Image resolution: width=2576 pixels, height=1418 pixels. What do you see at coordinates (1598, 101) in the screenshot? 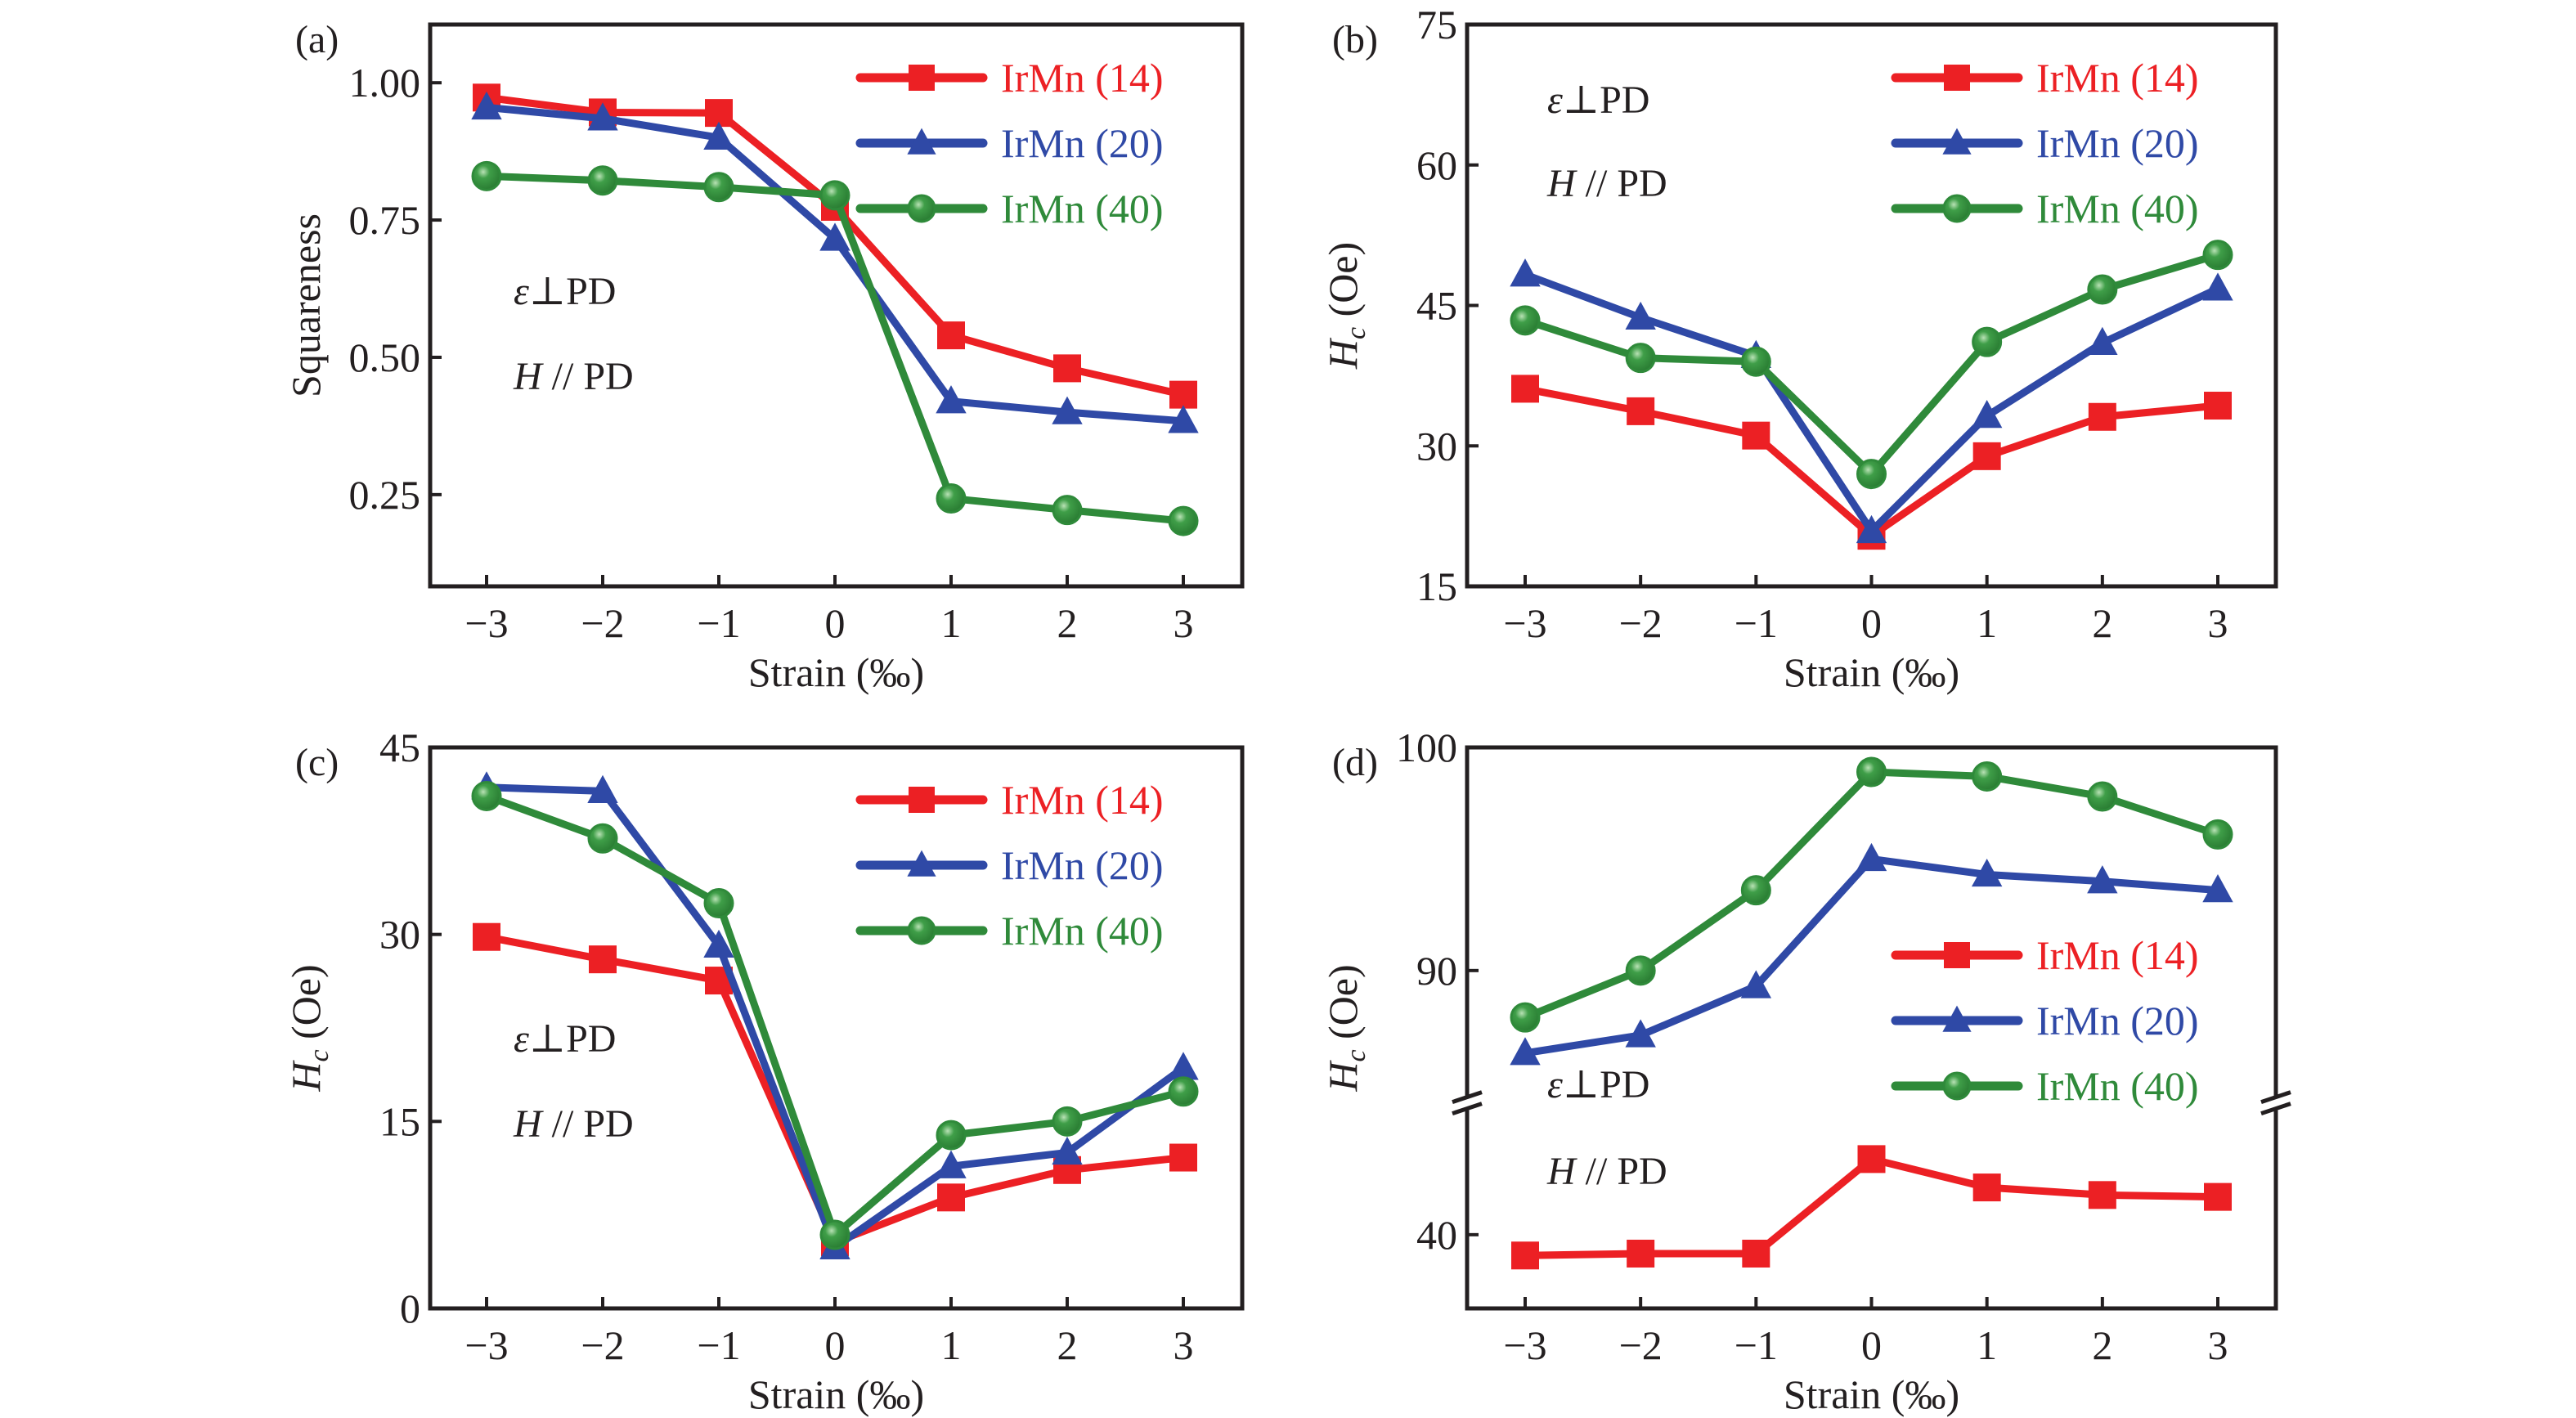
I see `annotation-strain-perp-pd: ε⊥PD` at bounding box center [1598, 101].